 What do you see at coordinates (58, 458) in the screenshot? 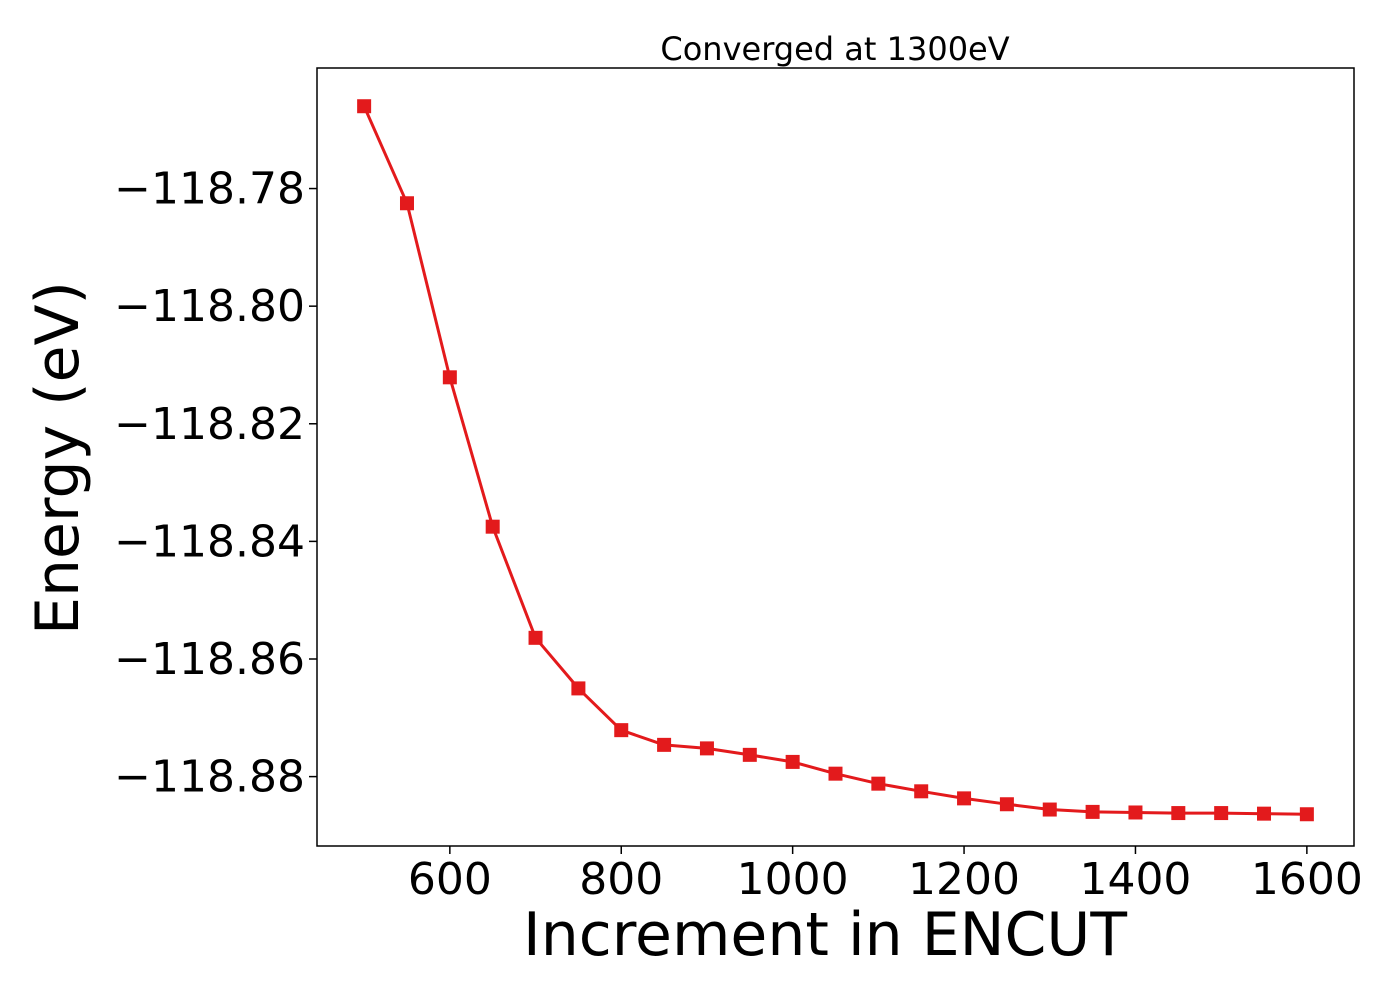
I see `y-axis-title: Energy (eV)` at bounding box center [58, 458].